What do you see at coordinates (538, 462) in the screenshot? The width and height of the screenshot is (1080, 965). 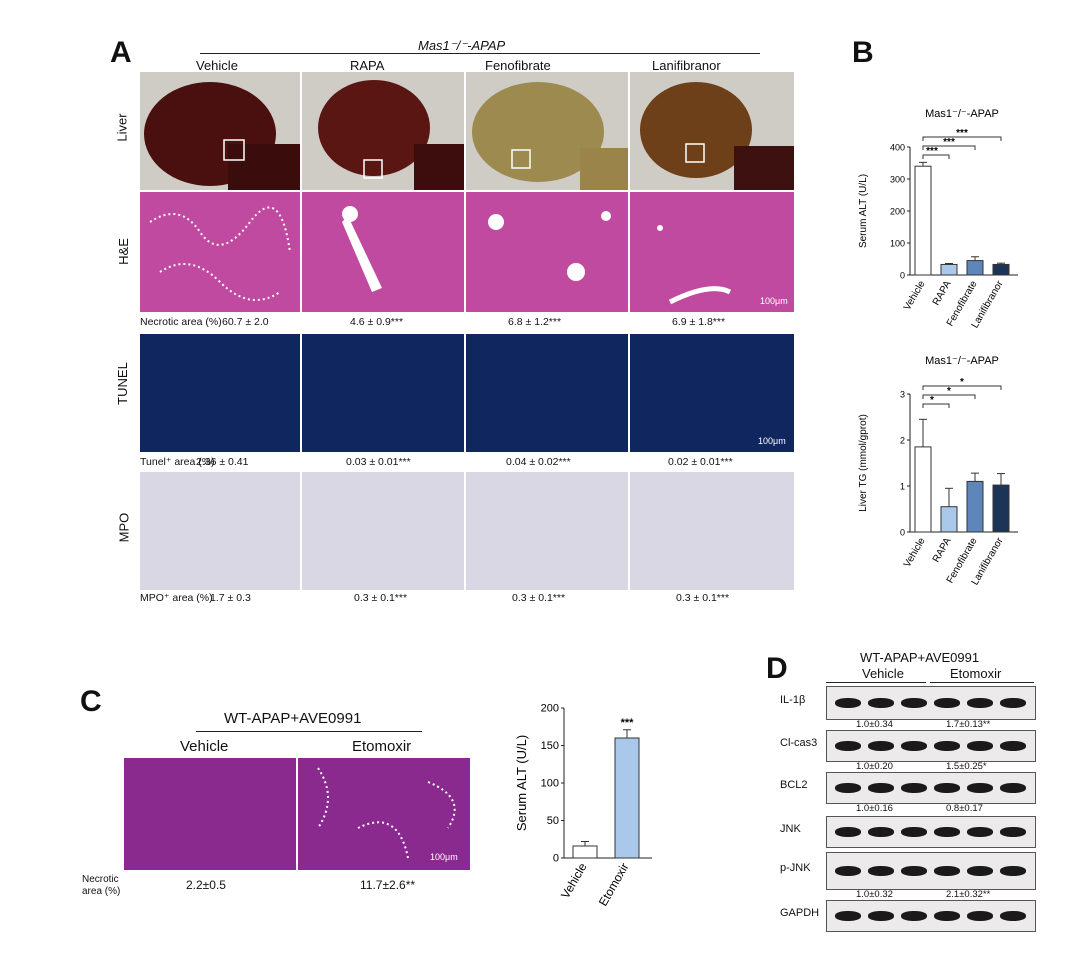 I see `tunel-value-fenofibrate: 0.04 ± 0.02***` at bounding box center [538, 462].